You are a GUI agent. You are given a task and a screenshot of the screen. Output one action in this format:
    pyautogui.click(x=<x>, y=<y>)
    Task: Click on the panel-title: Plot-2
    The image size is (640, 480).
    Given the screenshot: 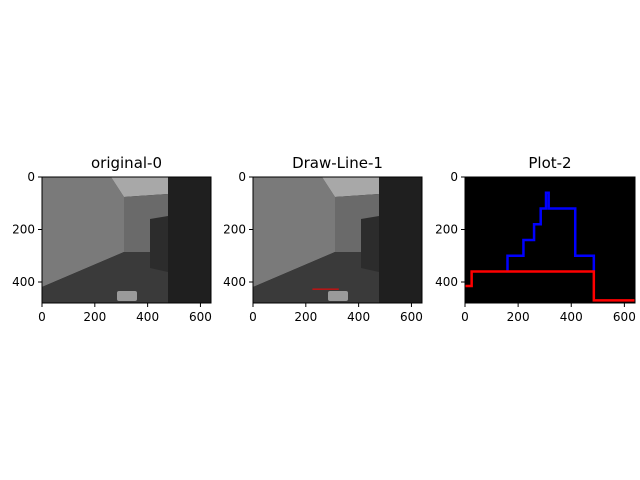 What is the action you would take?
    pyautogui.click(x=549, y=163)
    